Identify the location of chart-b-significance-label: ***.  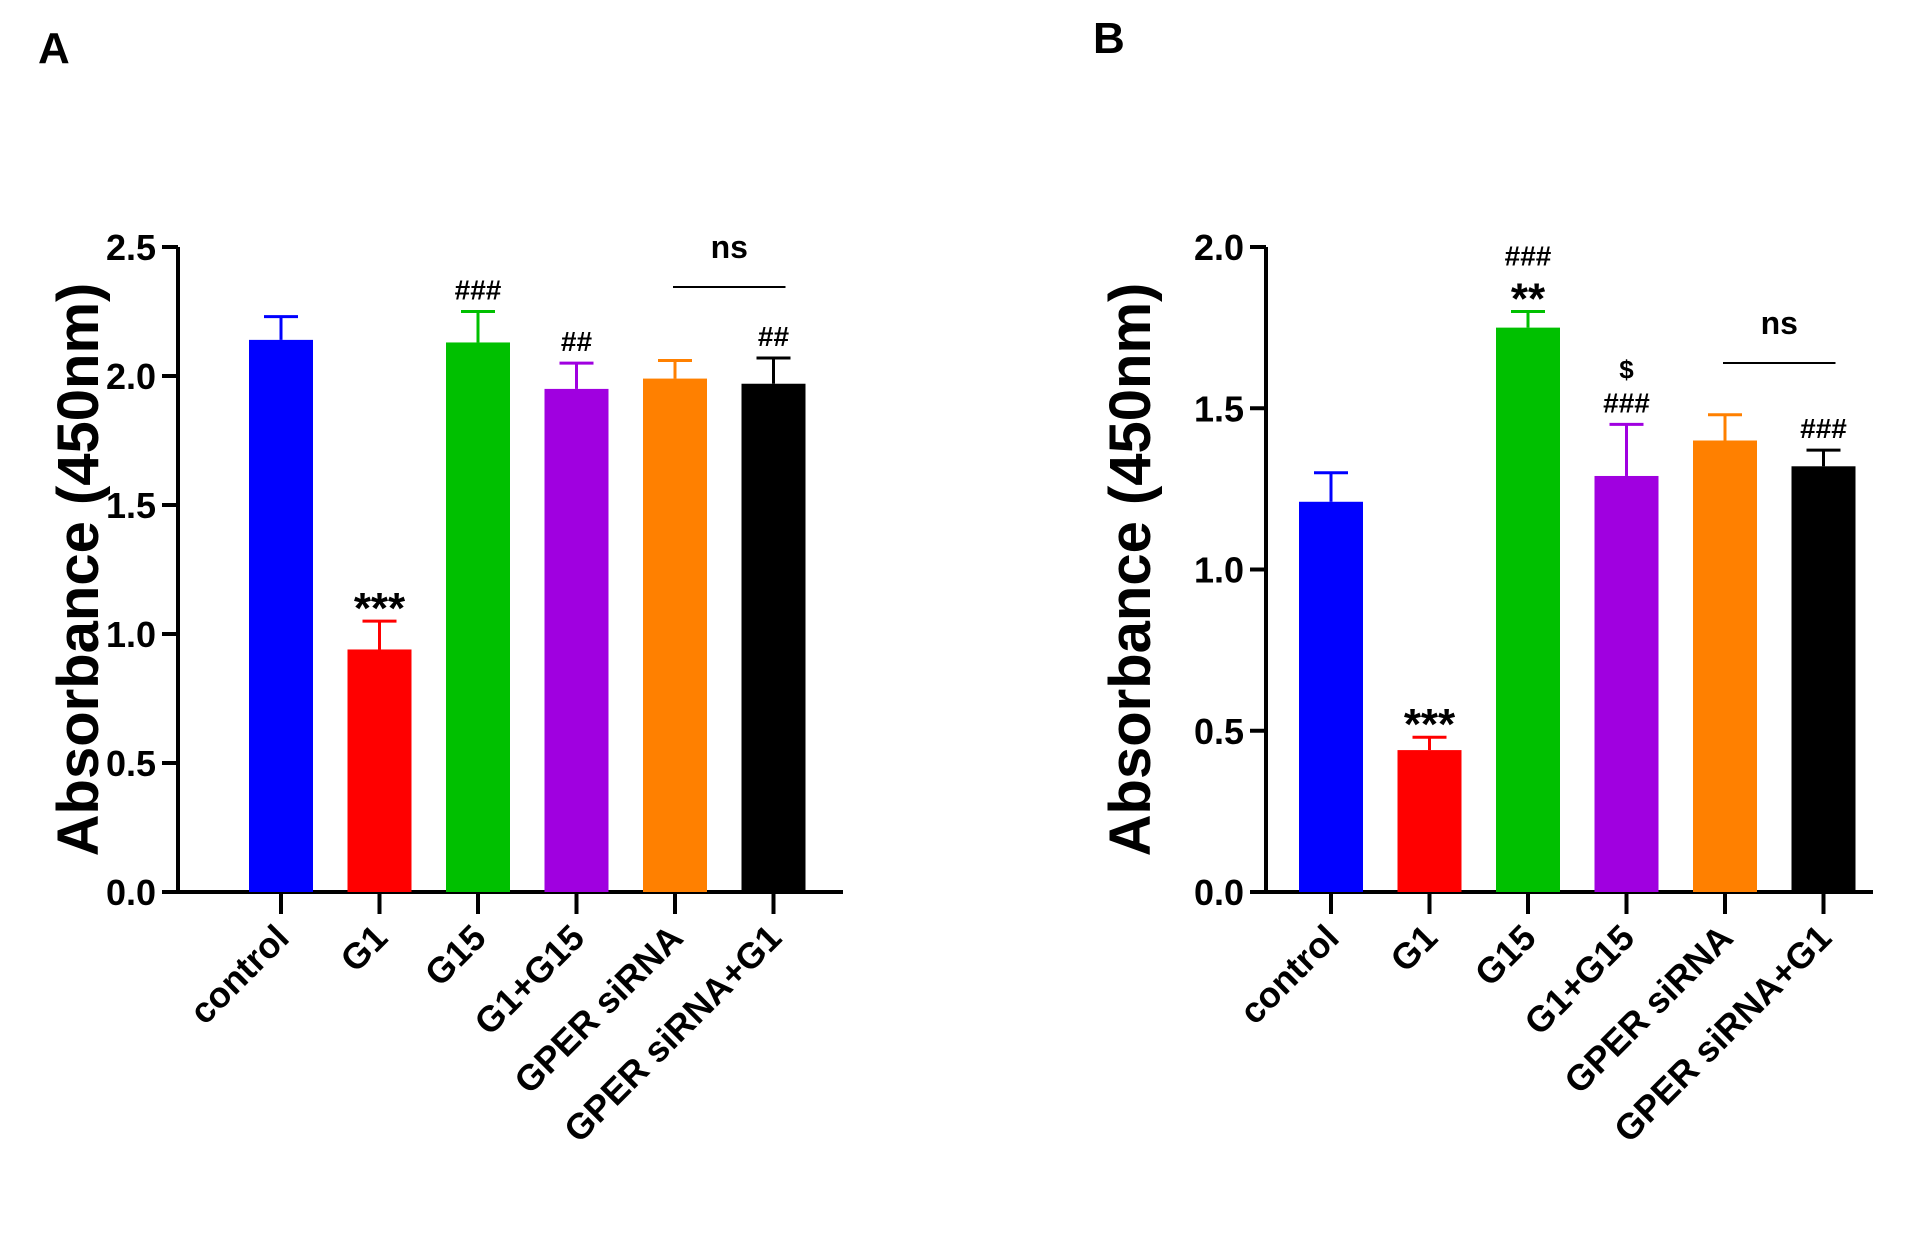
(1430, 724).